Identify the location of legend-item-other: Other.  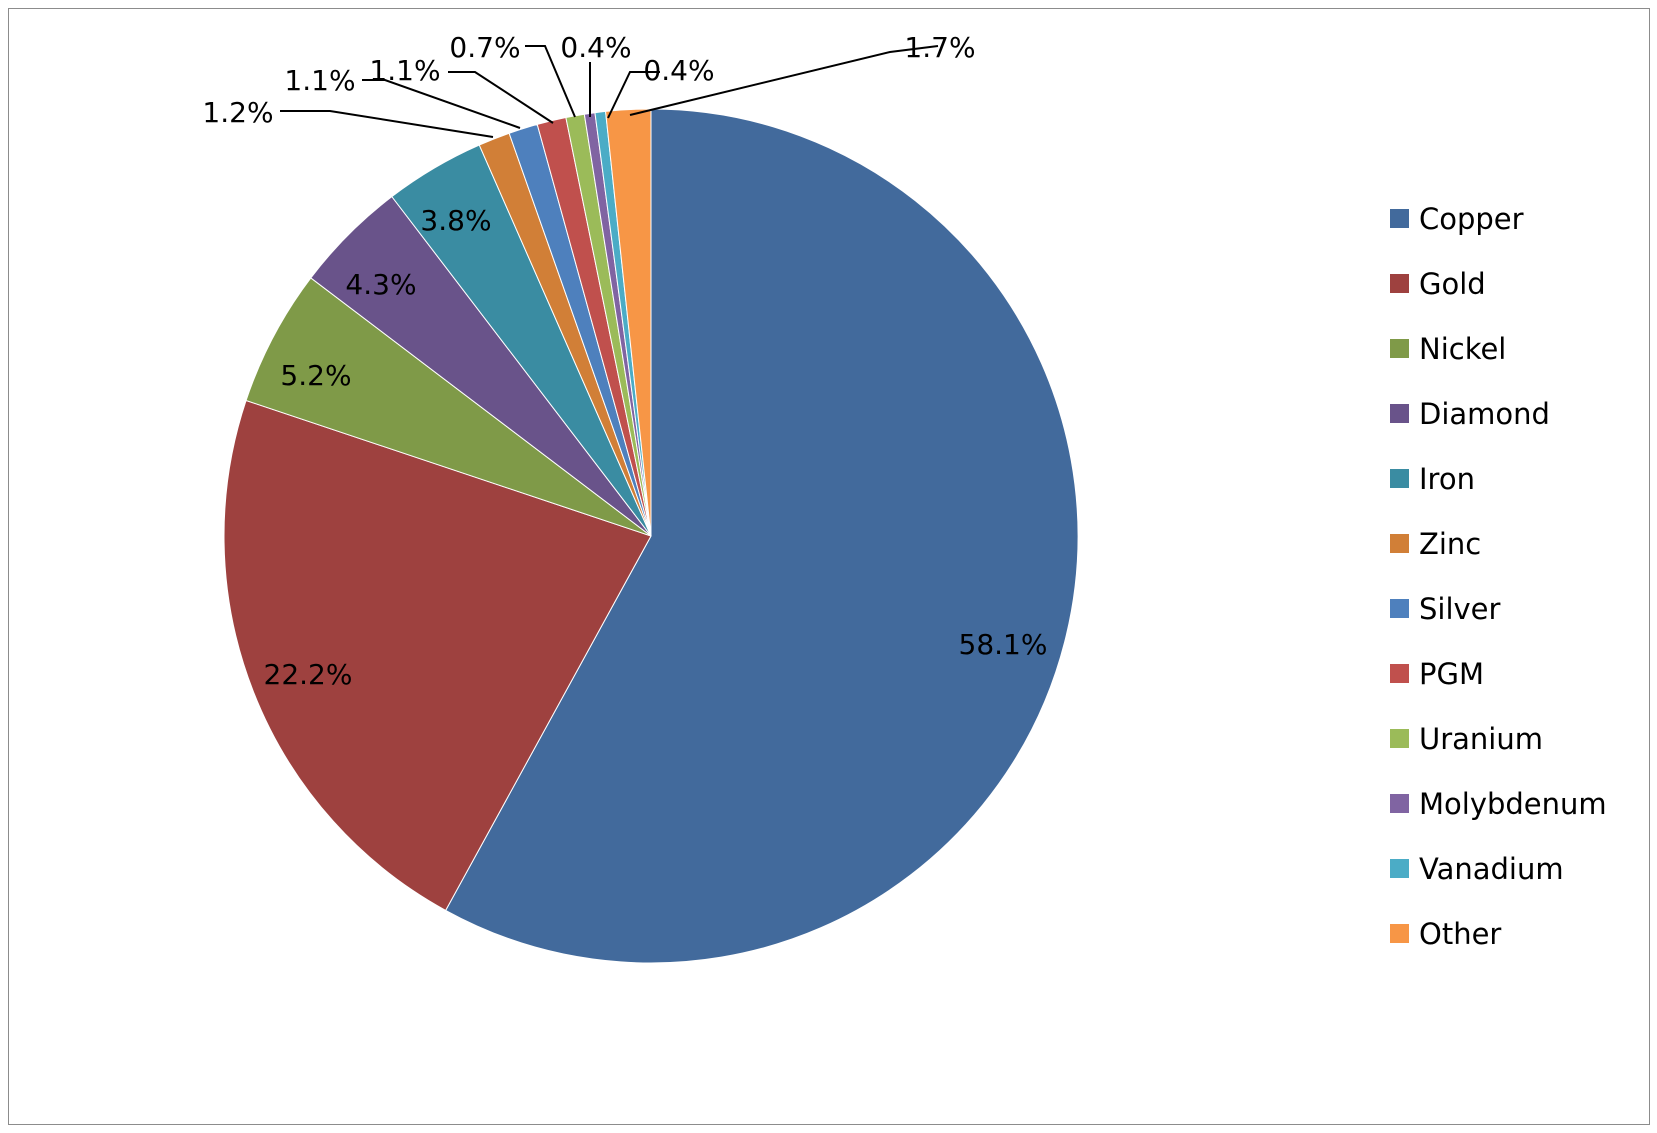
(1498, 933).